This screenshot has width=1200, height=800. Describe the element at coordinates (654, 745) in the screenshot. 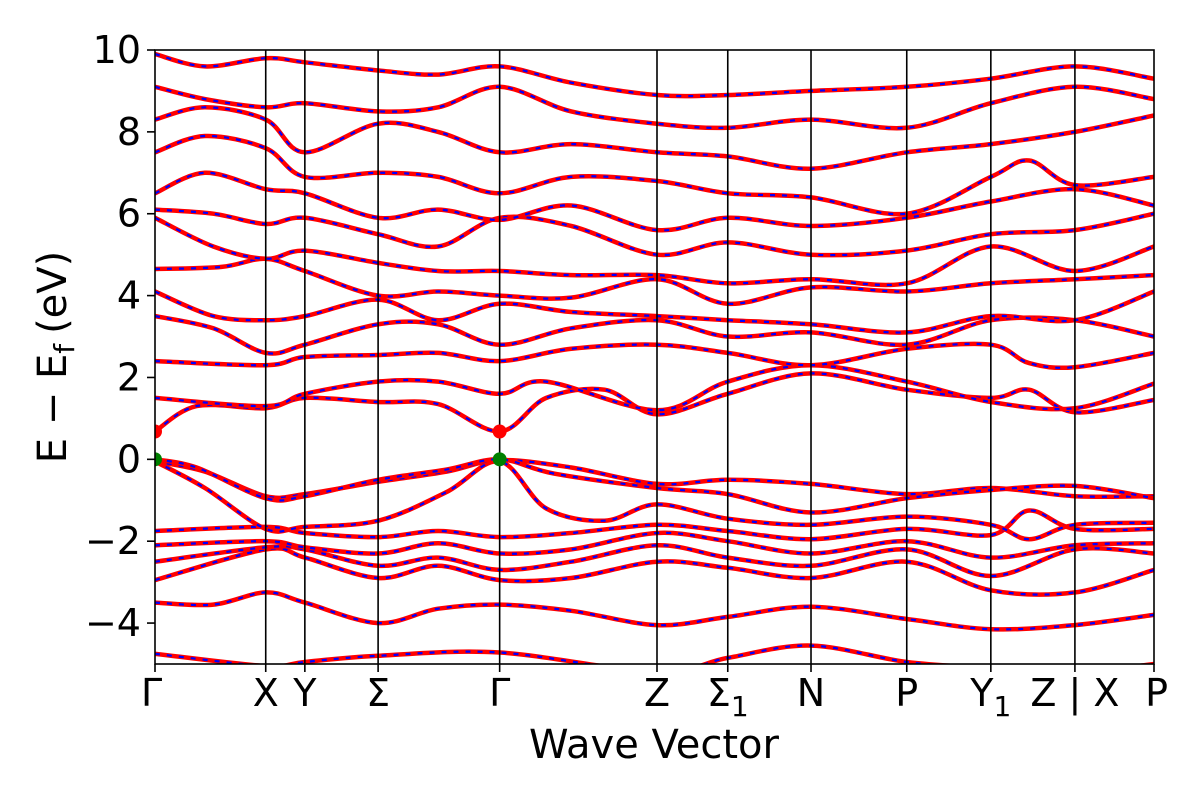

I see `x-axis-label: Wave Vector` at that location.